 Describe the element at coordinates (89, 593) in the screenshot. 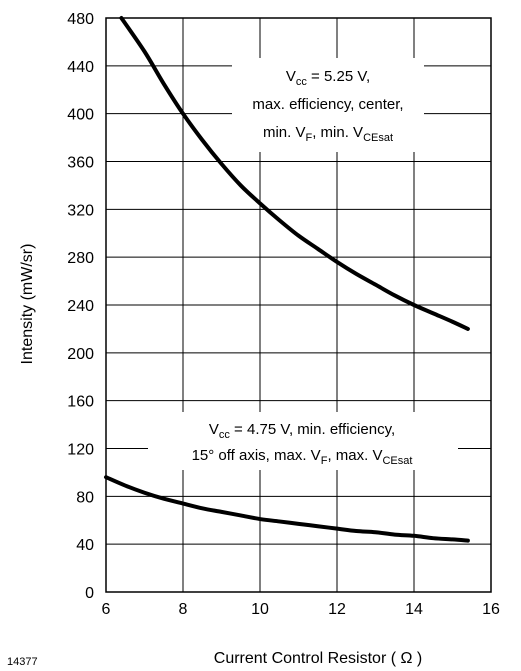

I see `y-tick-label-0: 0` at that location.